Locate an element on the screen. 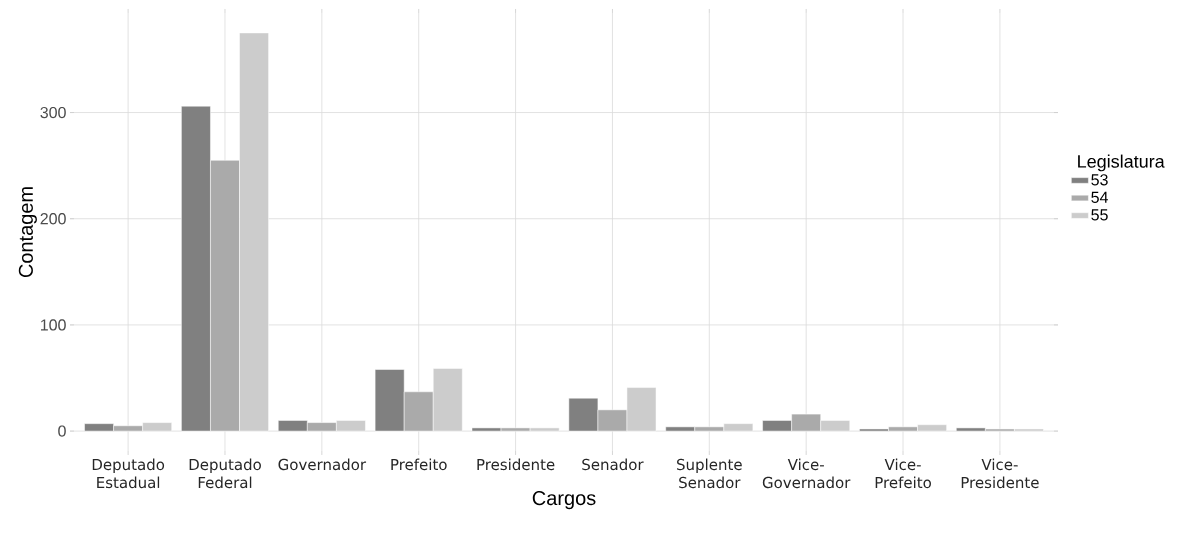 Image resolution: width=1189 pixels, height=541 pixels. x-tick-label: Vice-Presidente is located at coordinates (1000, 473).